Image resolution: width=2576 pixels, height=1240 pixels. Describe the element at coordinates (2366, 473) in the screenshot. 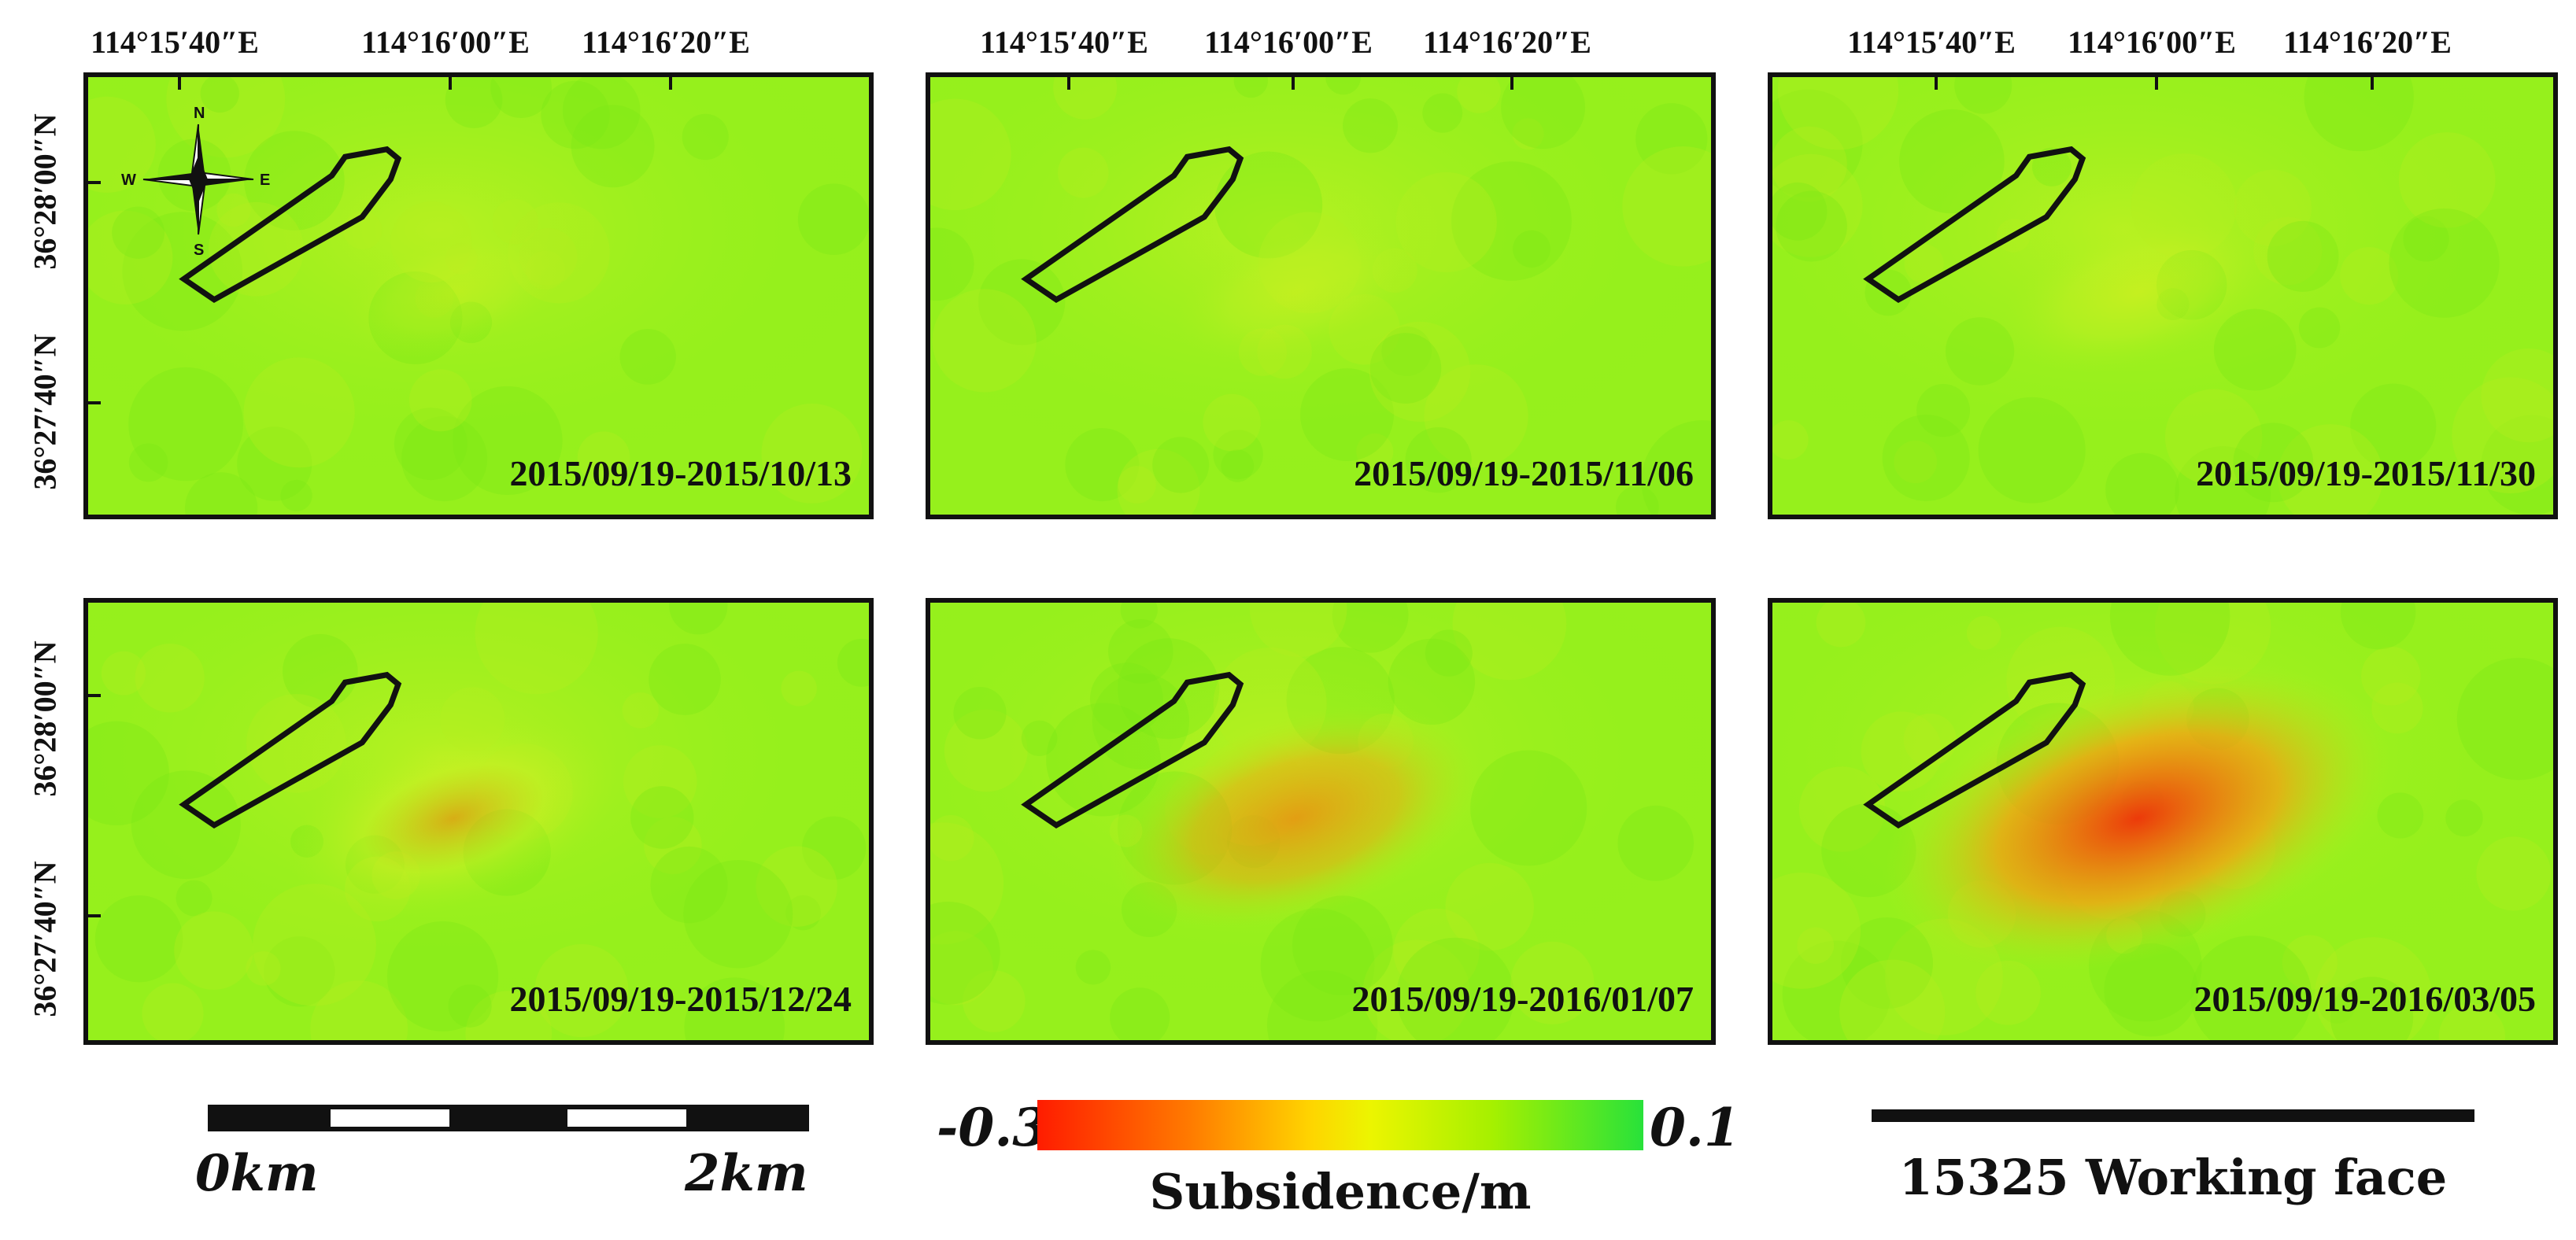

I see `date-range-label: 2015/09/19-2015/11/30` at that location.